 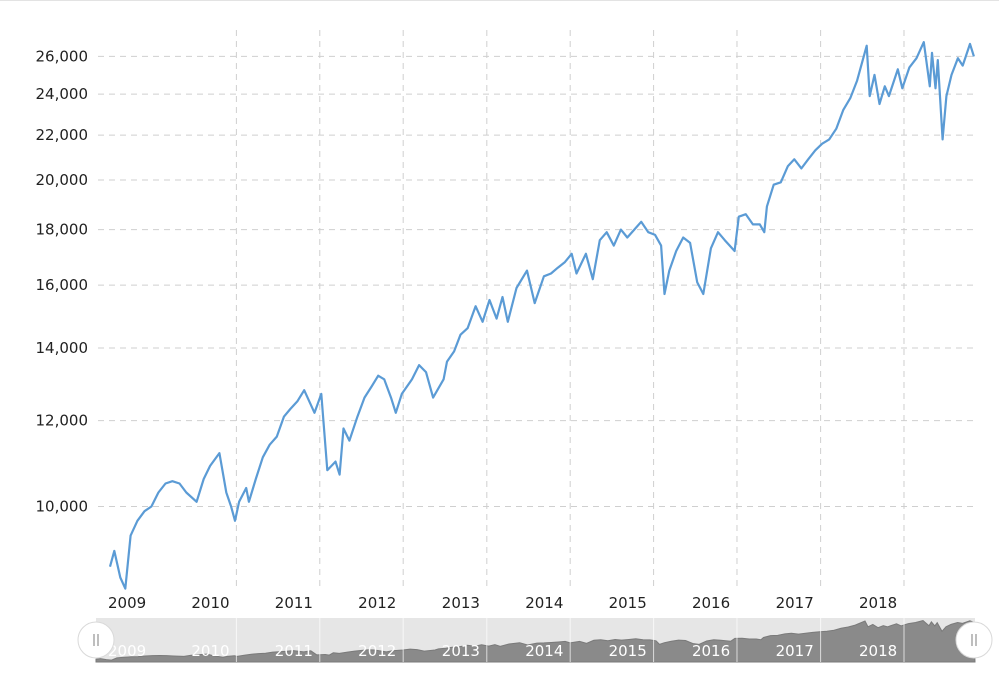 What do you see at coordinates (377, 603) in the screenshot?
I see `x-tick-label: 2012` at bounding box center [377, 603].